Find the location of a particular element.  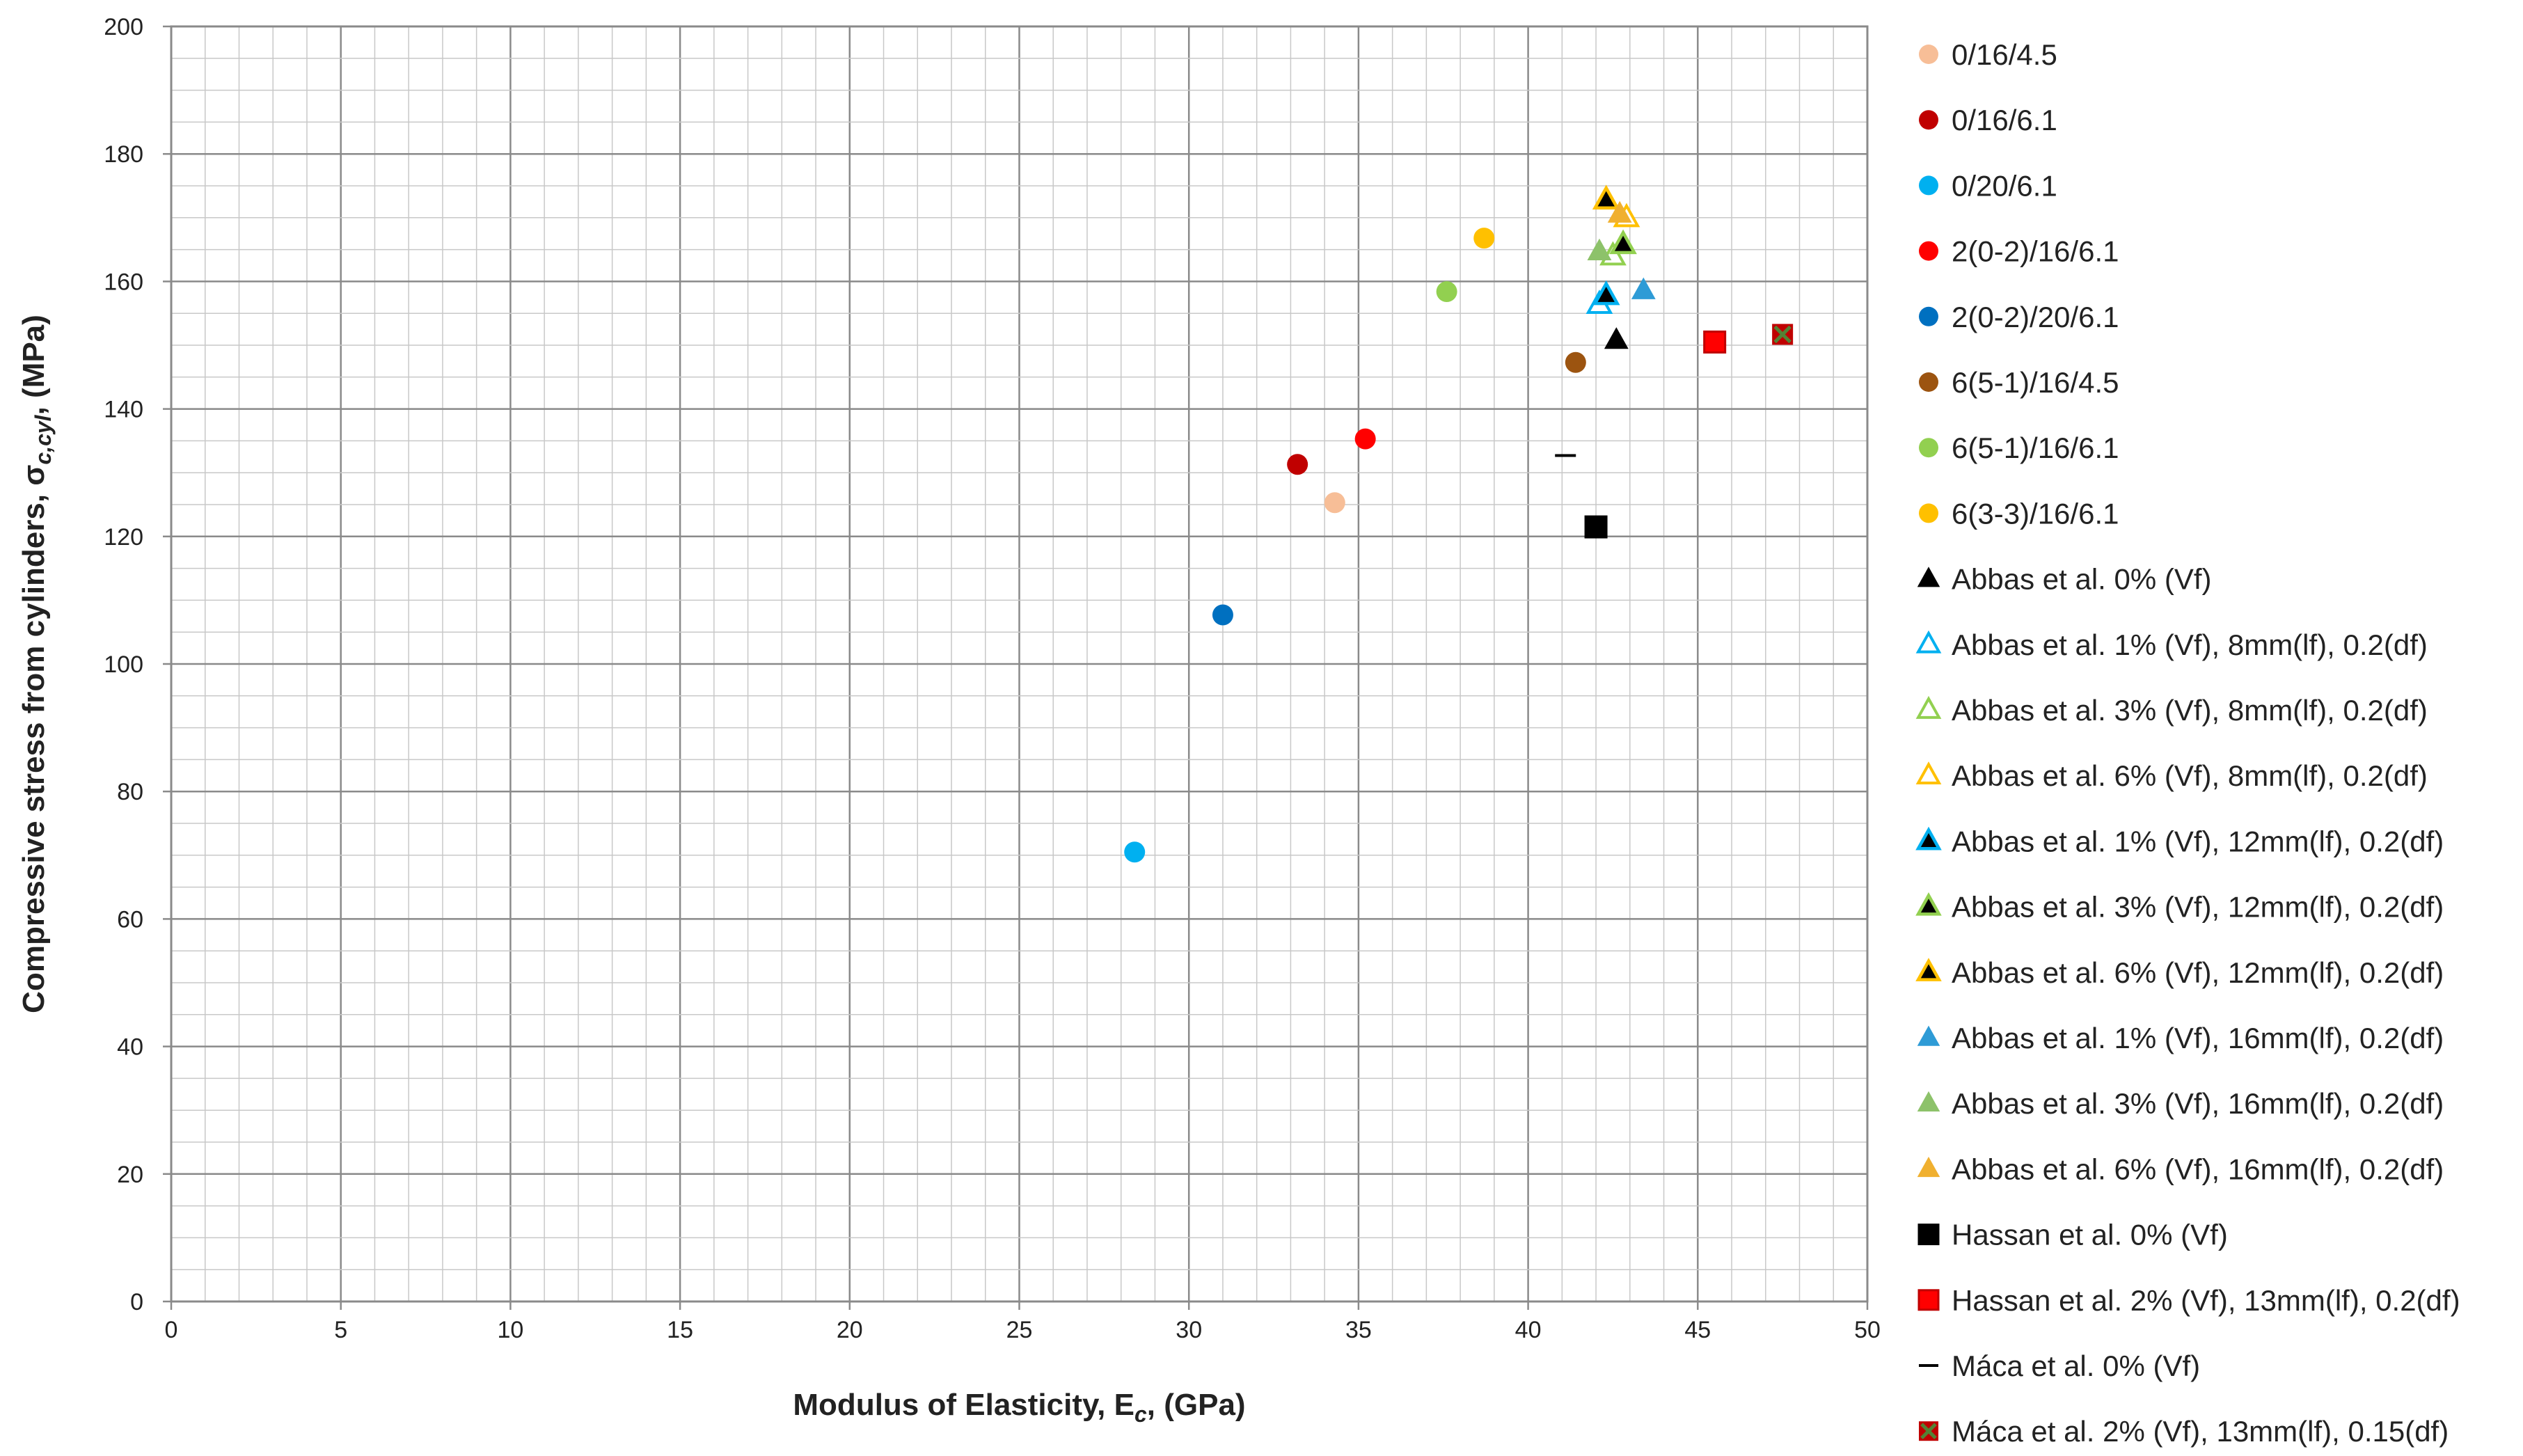

legend-item: Hassan et al. 0% (Vf) is located at coordinates (2072, 1235).